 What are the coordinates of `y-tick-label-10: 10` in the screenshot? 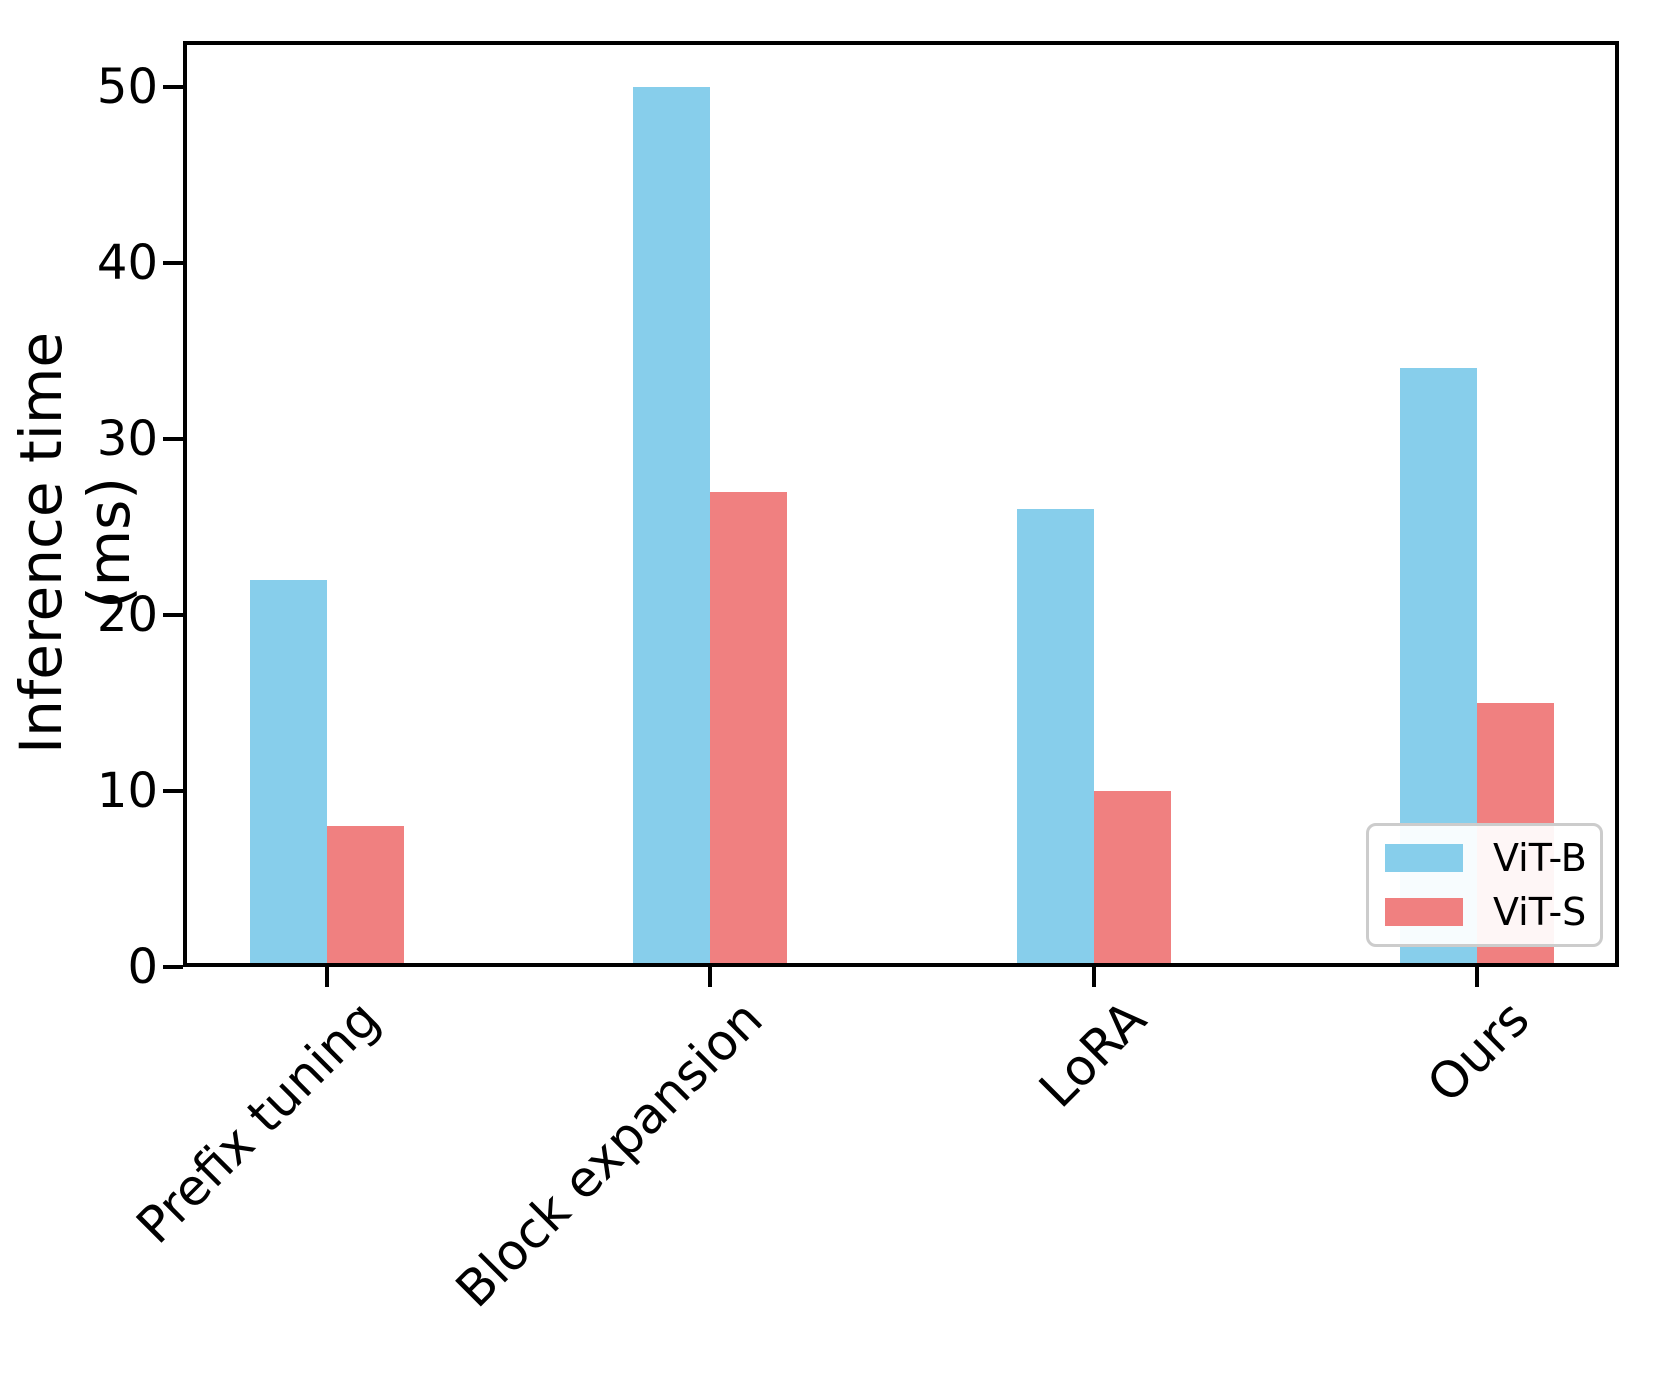 It's located at (127, 790).